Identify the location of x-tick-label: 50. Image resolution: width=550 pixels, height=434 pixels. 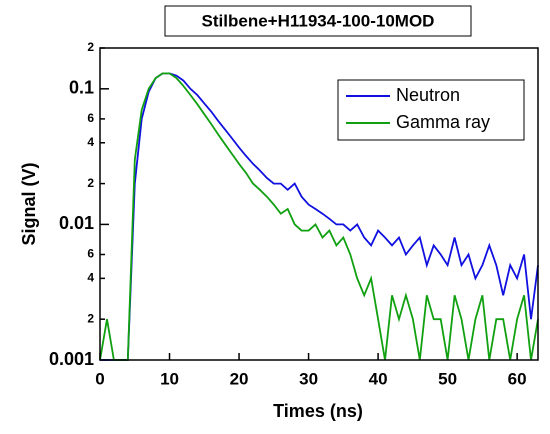
(447, 378).